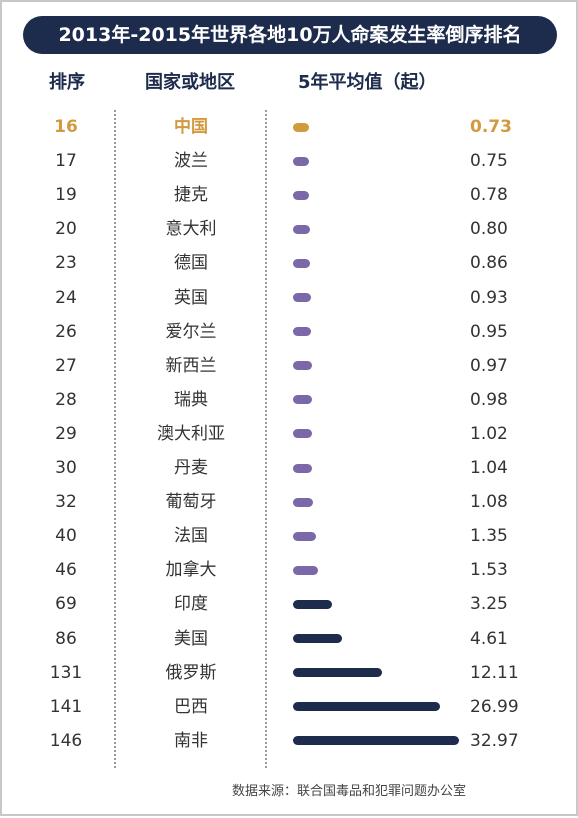 This screenshot has height=818, width=578. I want to click on country-label: 捷克, so click(191, 195).